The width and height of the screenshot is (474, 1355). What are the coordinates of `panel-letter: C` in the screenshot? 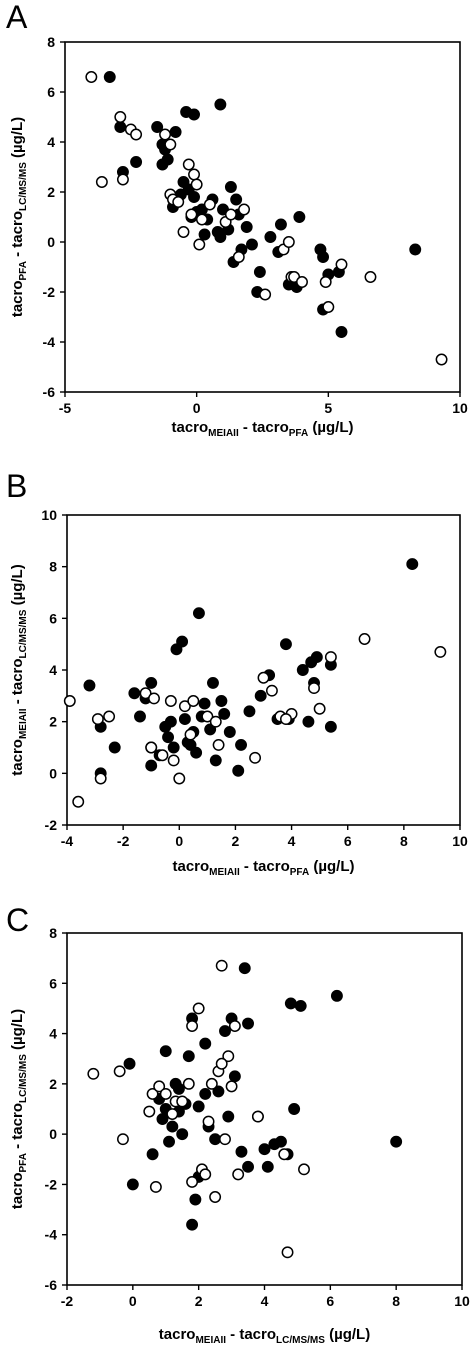 It's located at (17, 921).